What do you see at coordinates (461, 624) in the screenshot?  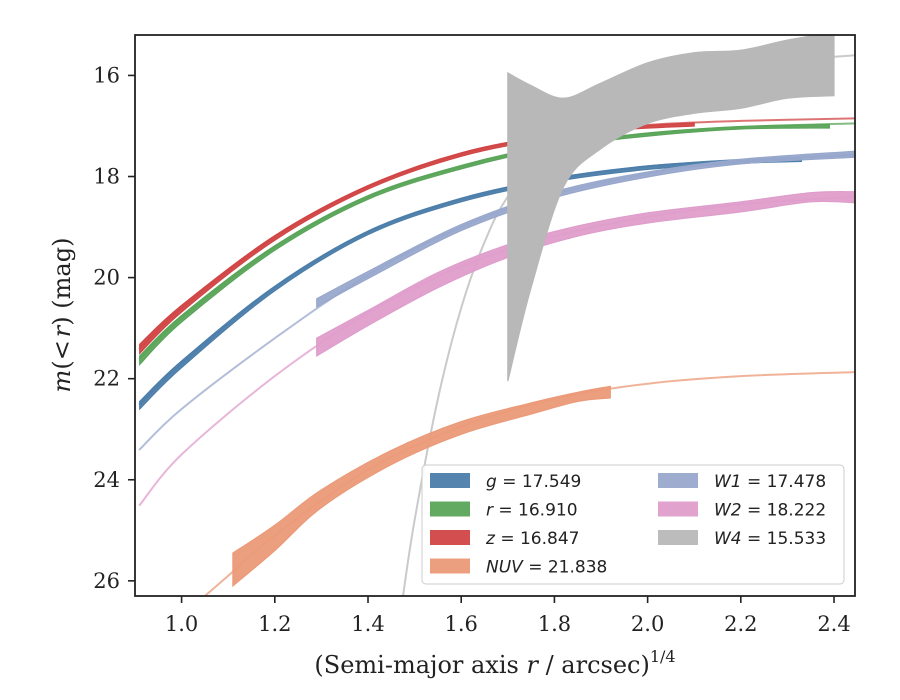 I see `x-tick-label: 1.6` at bounding box center [461, 624].